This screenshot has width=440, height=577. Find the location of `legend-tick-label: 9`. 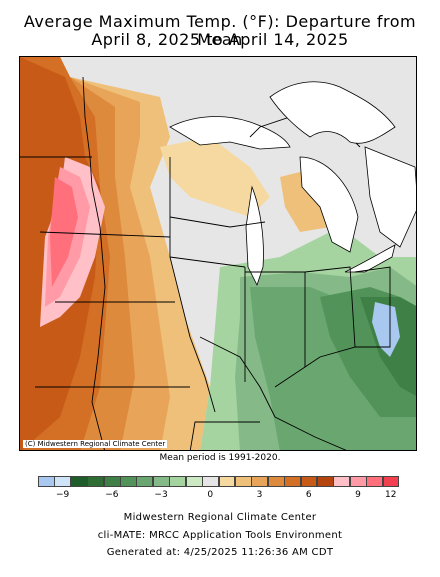

legend-tick-label: 9 is located at coordinates (358, 495).